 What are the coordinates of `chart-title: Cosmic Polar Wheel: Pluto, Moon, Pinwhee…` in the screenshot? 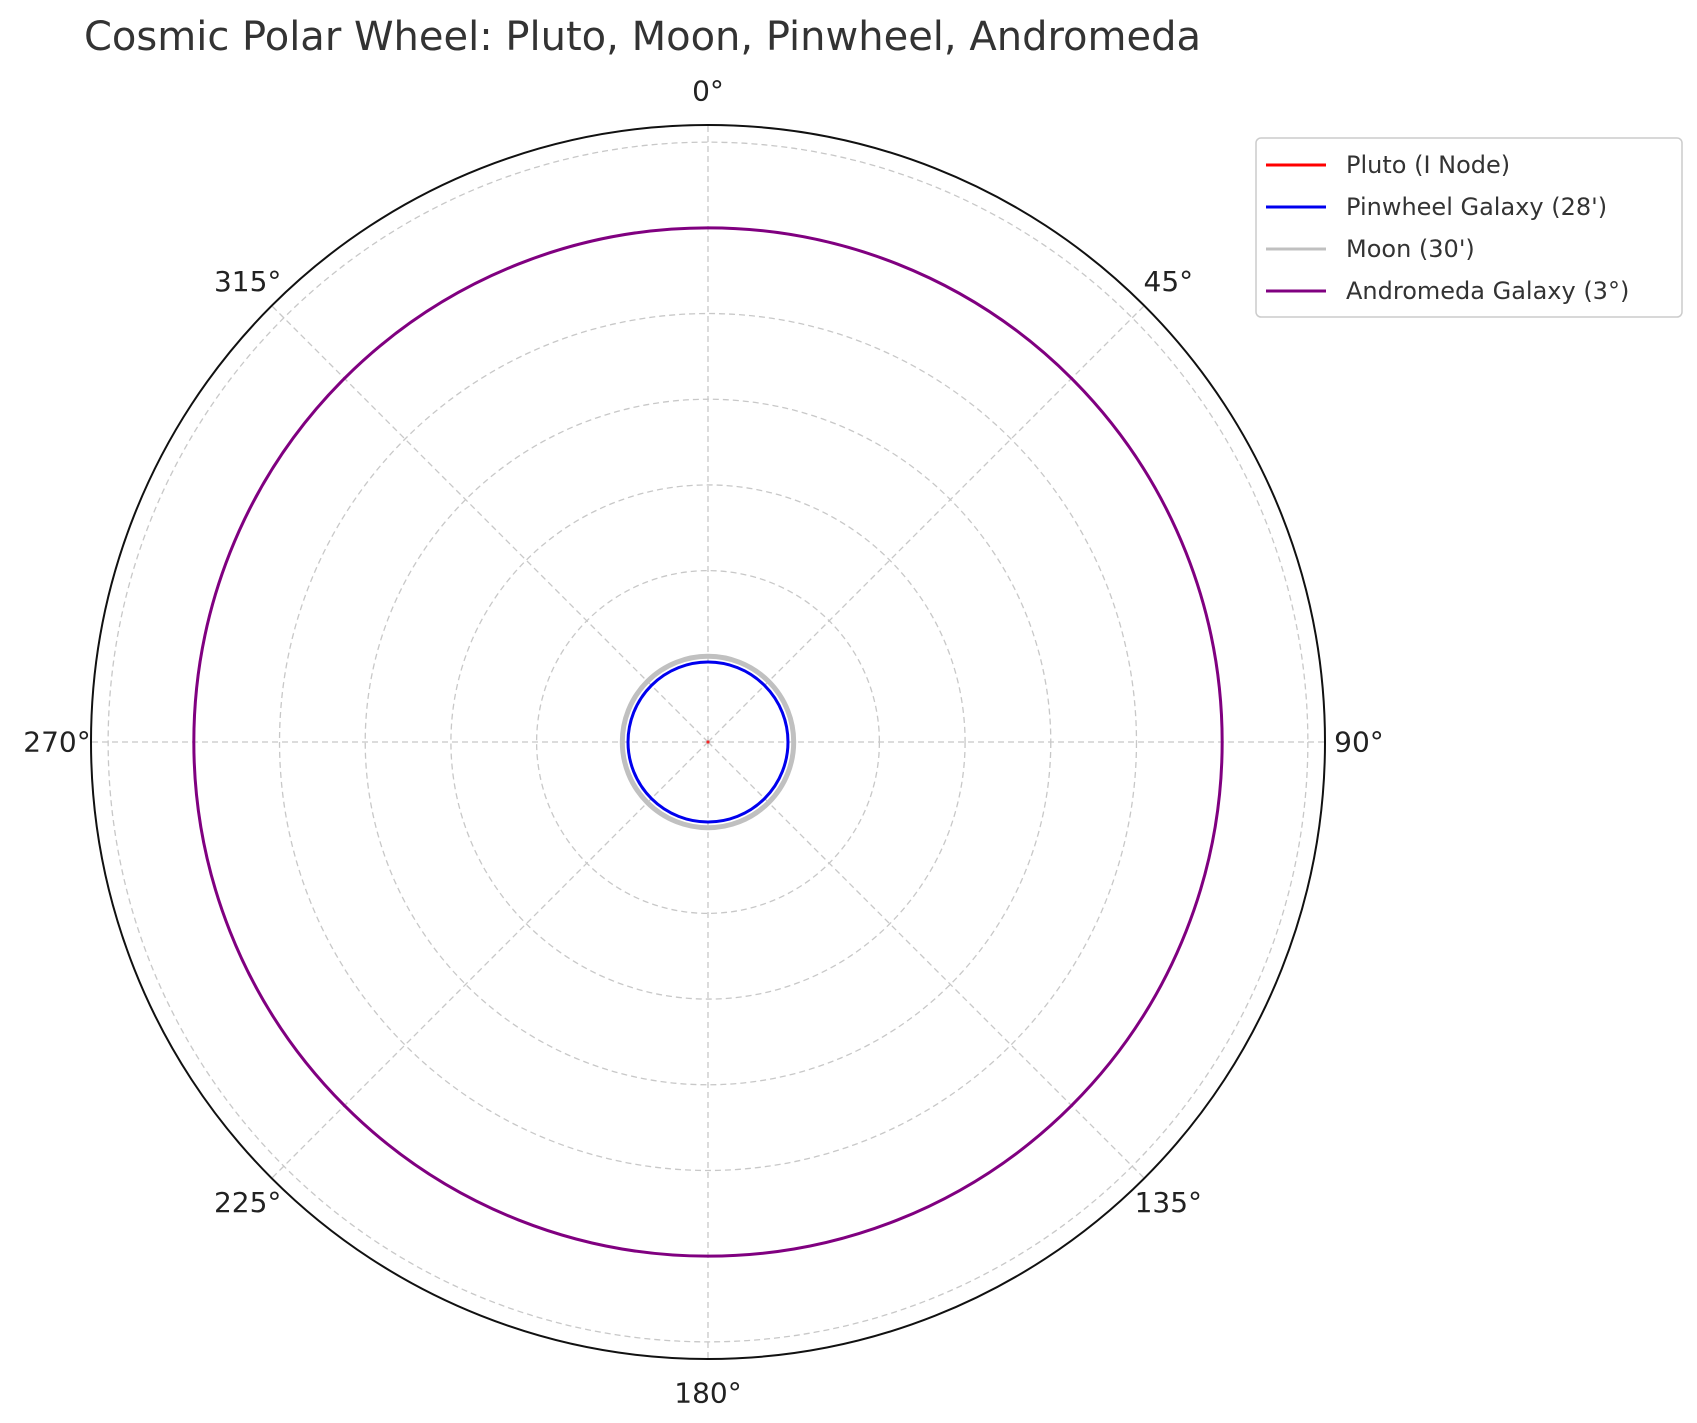 It's located at (642, 37).